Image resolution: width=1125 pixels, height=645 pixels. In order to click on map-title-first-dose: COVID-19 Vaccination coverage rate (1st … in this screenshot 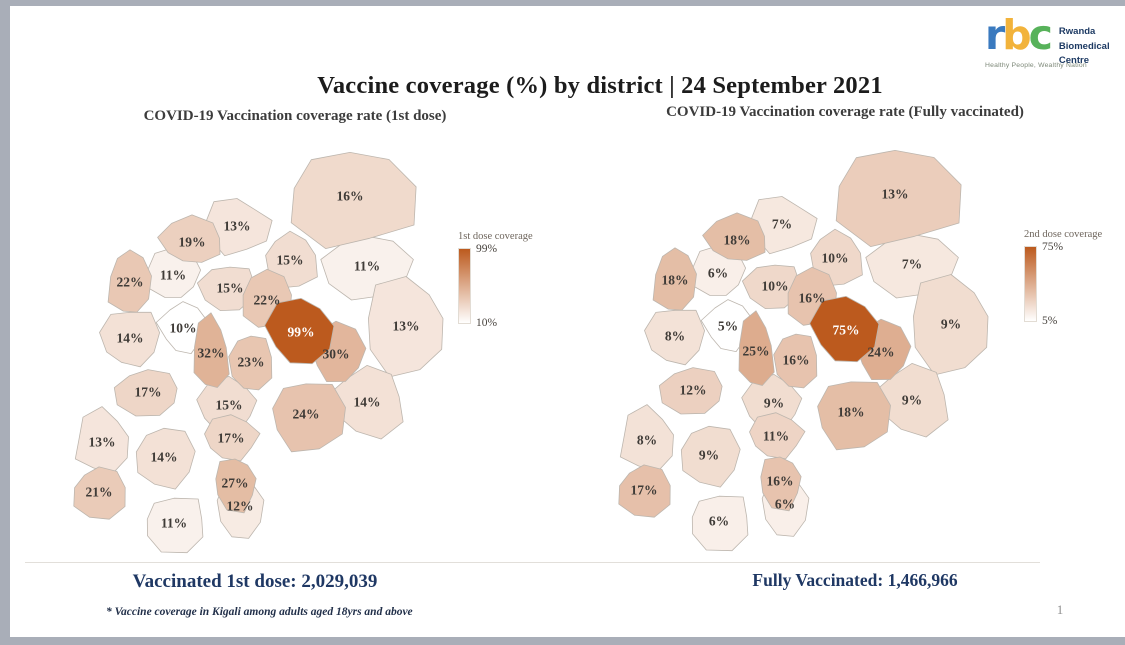, I will do `click(295, 116)`.